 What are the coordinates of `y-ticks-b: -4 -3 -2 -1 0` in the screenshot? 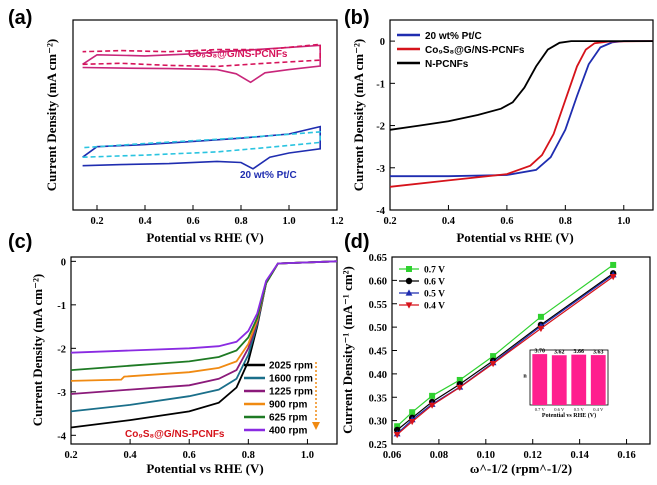 It's located at (385, 127).